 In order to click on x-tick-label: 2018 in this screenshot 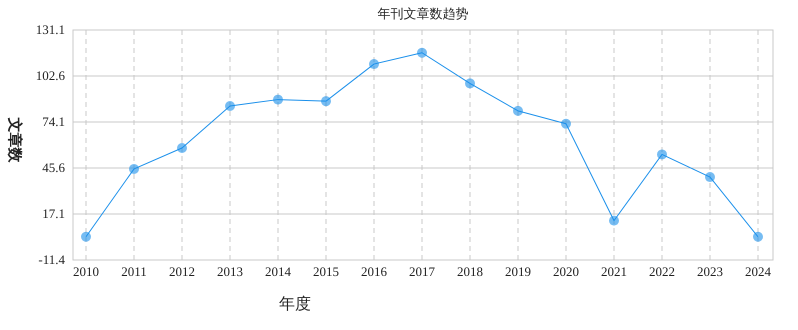, I will do `click(470, 271)`.